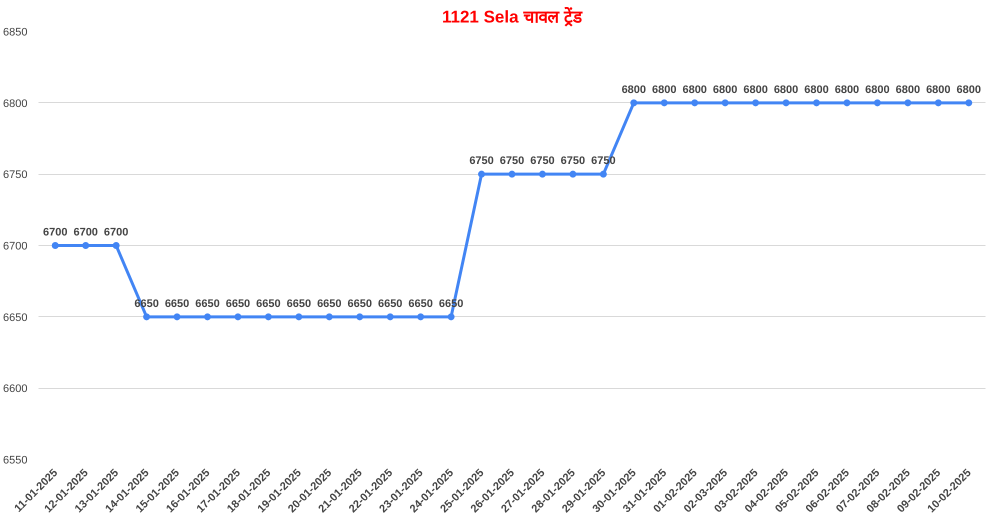 The image size is (999, 518). Describe the element at coordinates (15, 318) in the screenshot. I see `y-tick-label: 6650` at that location.